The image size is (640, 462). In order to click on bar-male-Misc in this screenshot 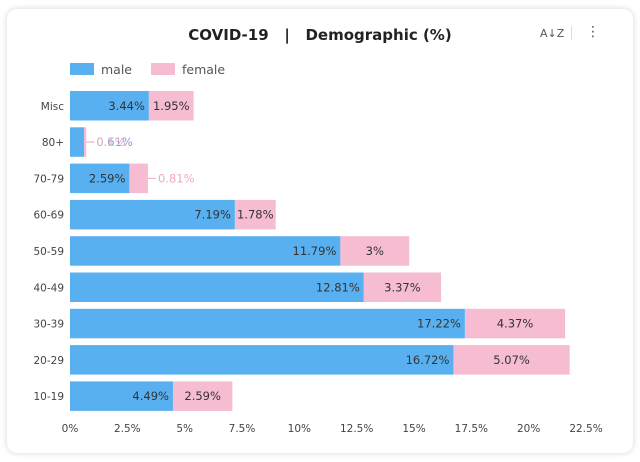, I will do `click(109, 106)`.